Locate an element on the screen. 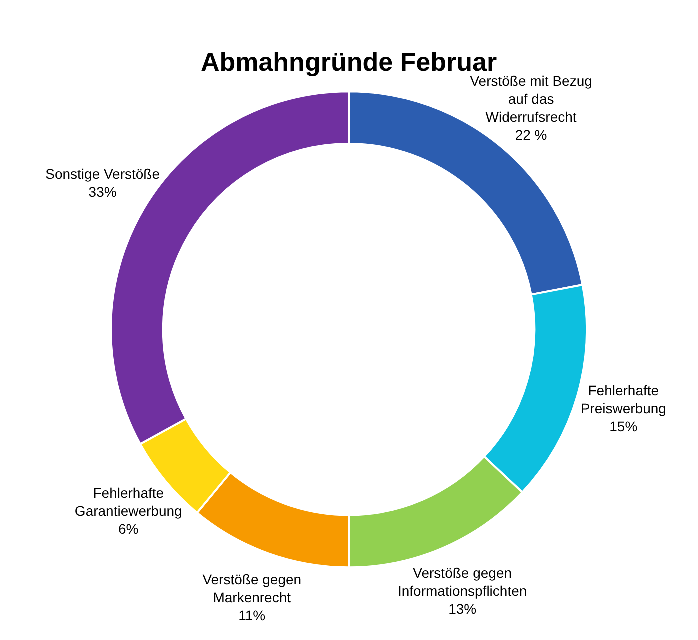  slice-label: Verstöße gegen Informationspflichten is located at coordinates (463, 581).